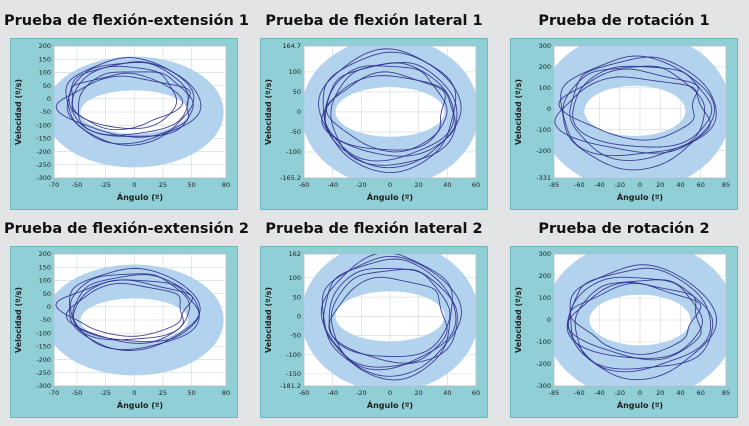 The width and height of the screenshot is (749, 426). I want to click on x-tick-label: -70, so click(54, 185).